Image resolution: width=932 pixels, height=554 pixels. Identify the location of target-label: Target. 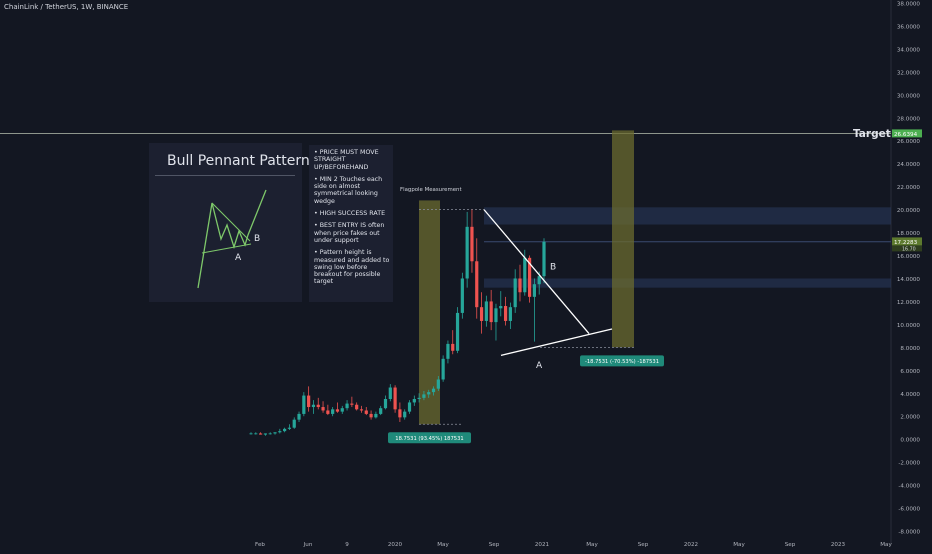
(872, 134).